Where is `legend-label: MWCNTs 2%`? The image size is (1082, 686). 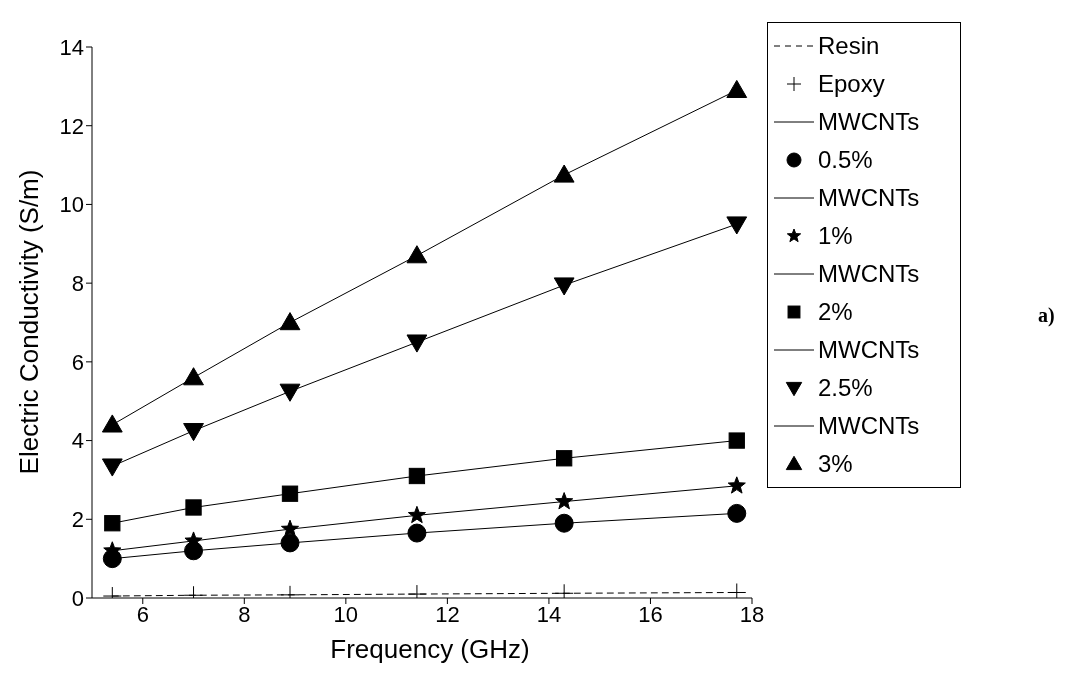
legend-label: MWCNTs 2% is located at coordinates (869, 293).